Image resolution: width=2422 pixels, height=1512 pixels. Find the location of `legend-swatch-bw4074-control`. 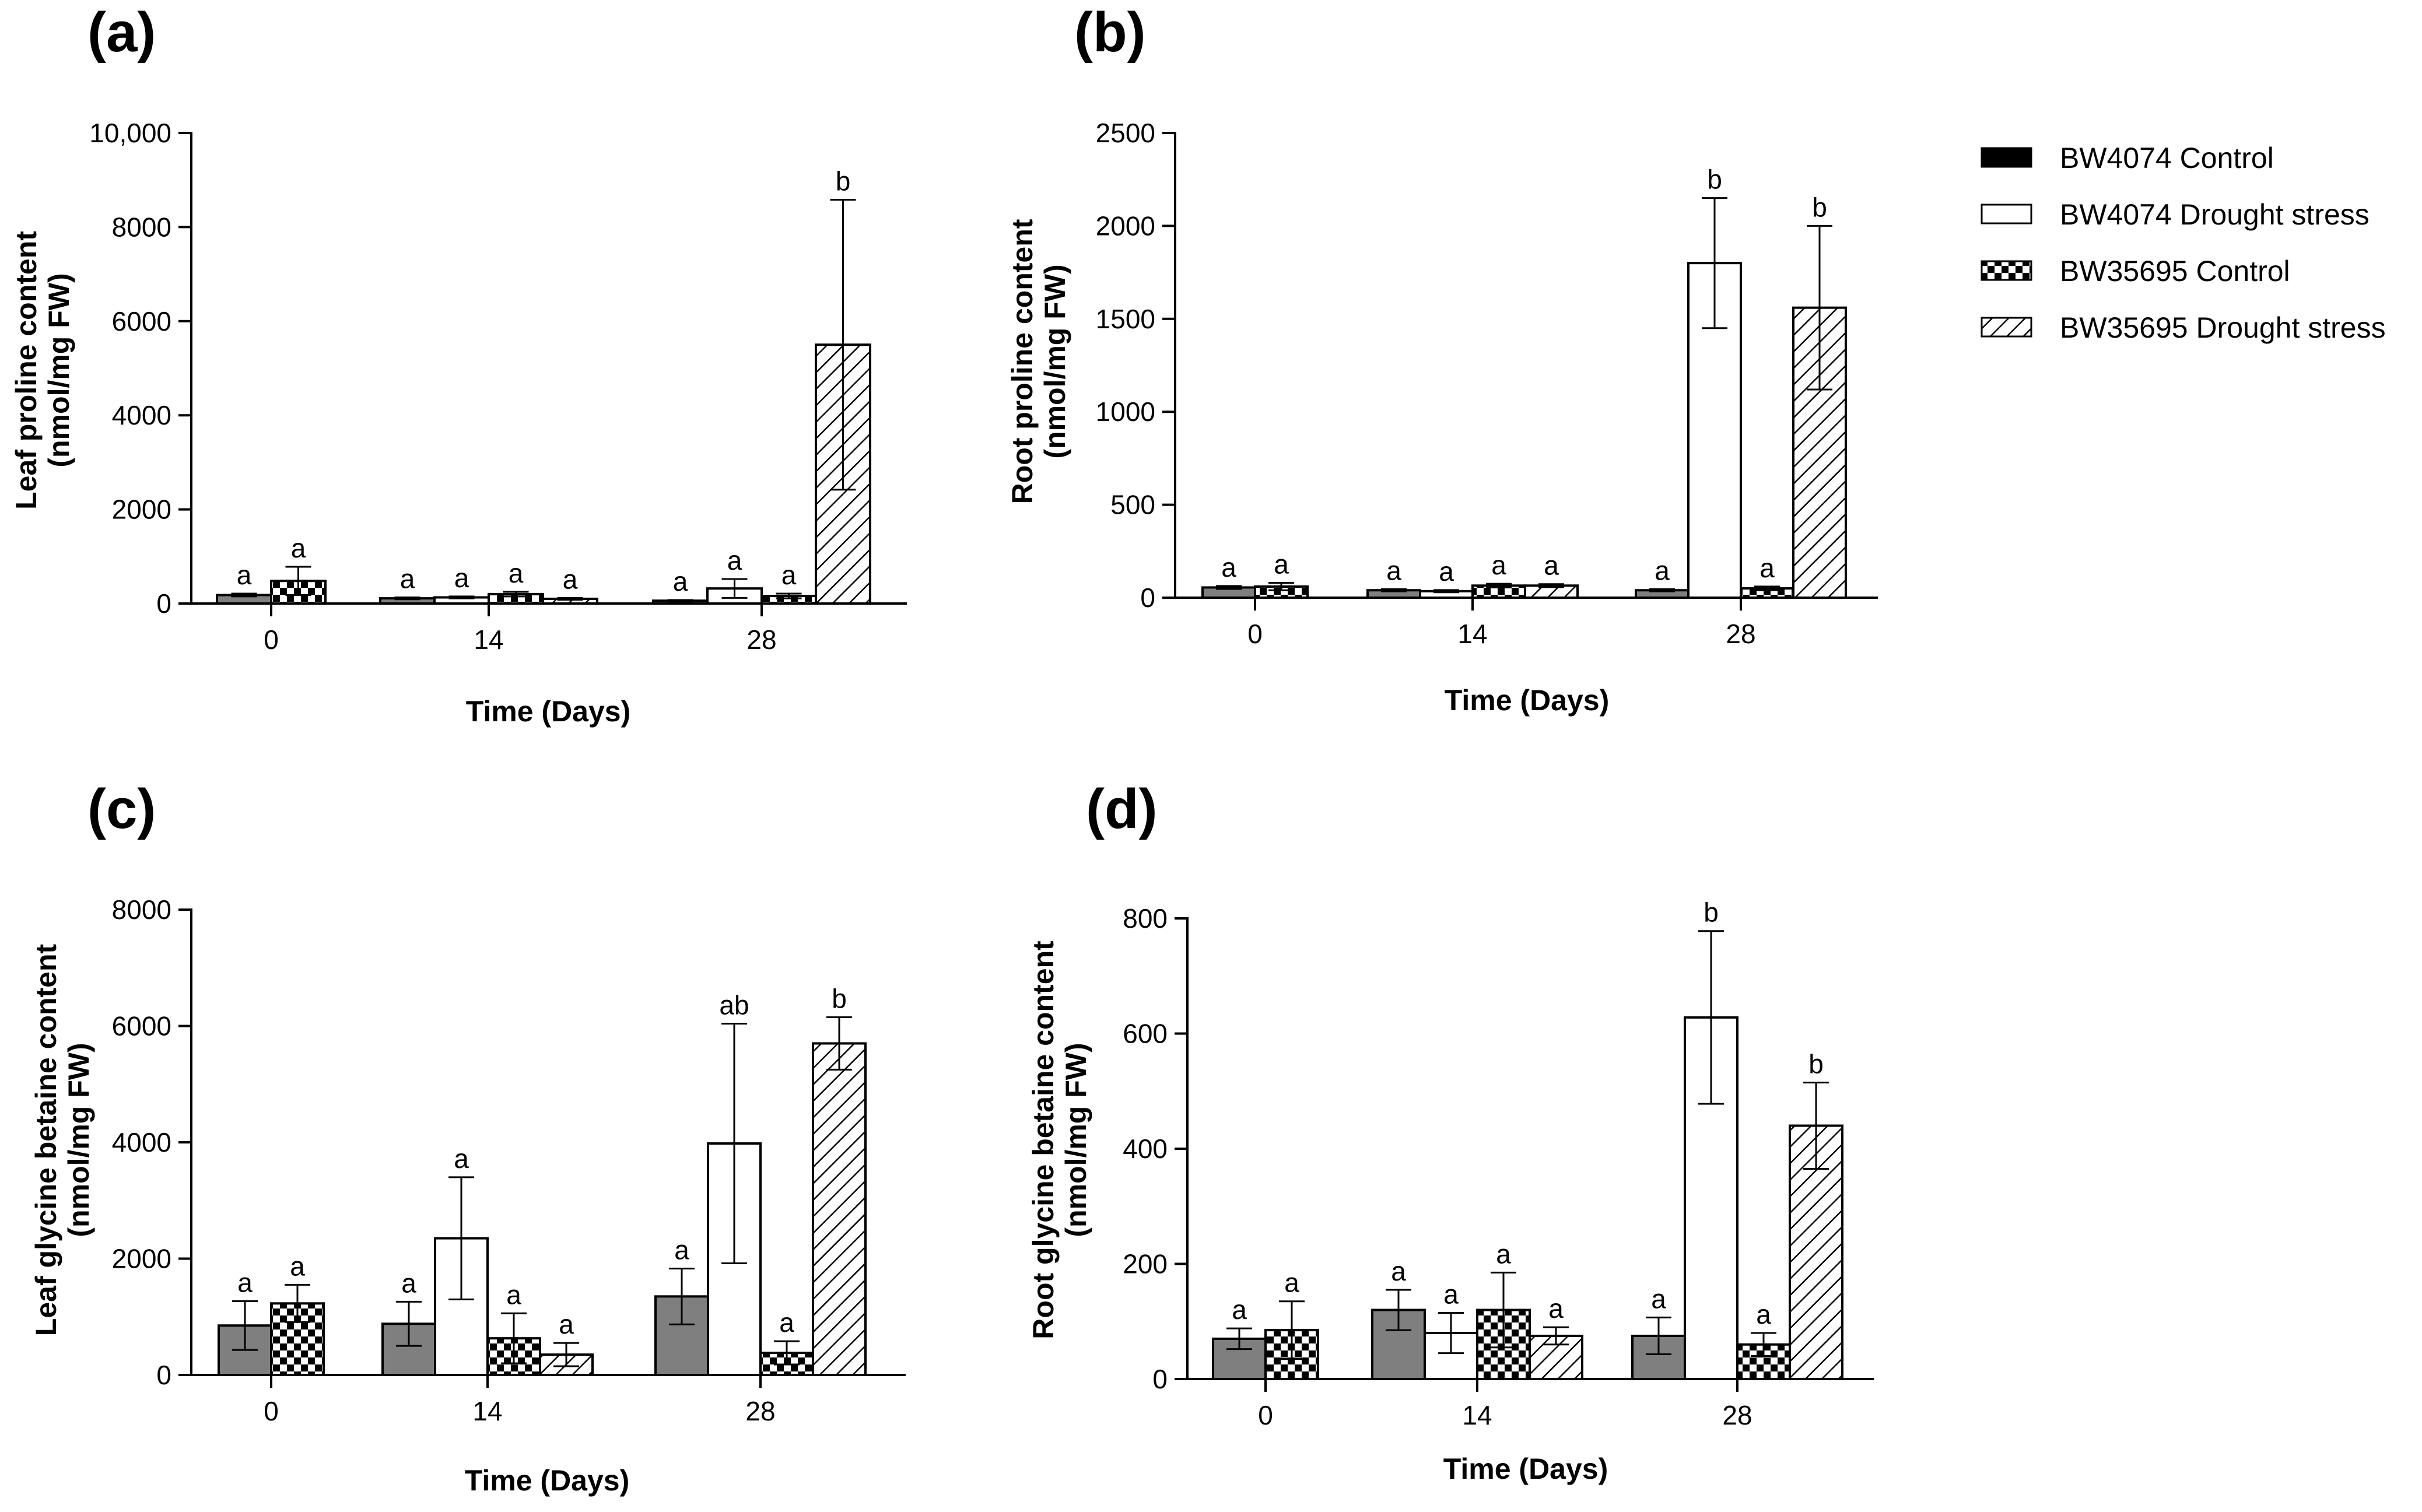

legend-swatch-bw4074-control is located at coordinates (2006, 157).